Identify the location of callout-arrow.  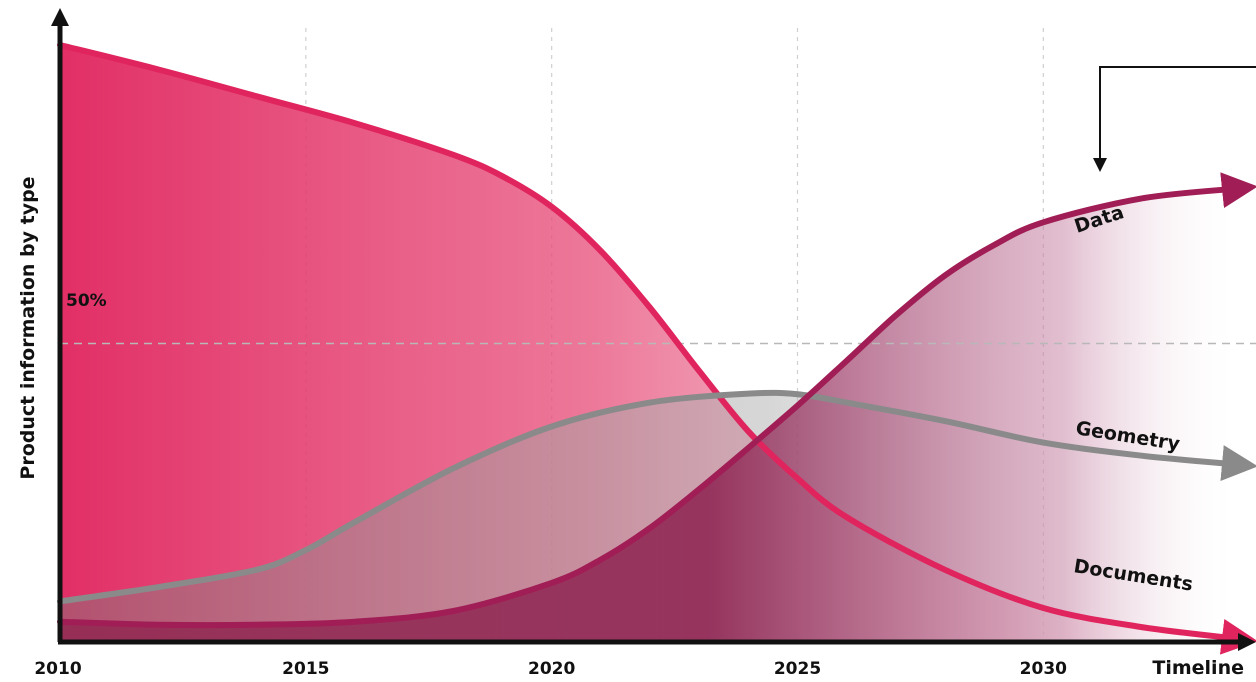
(1177, 113).